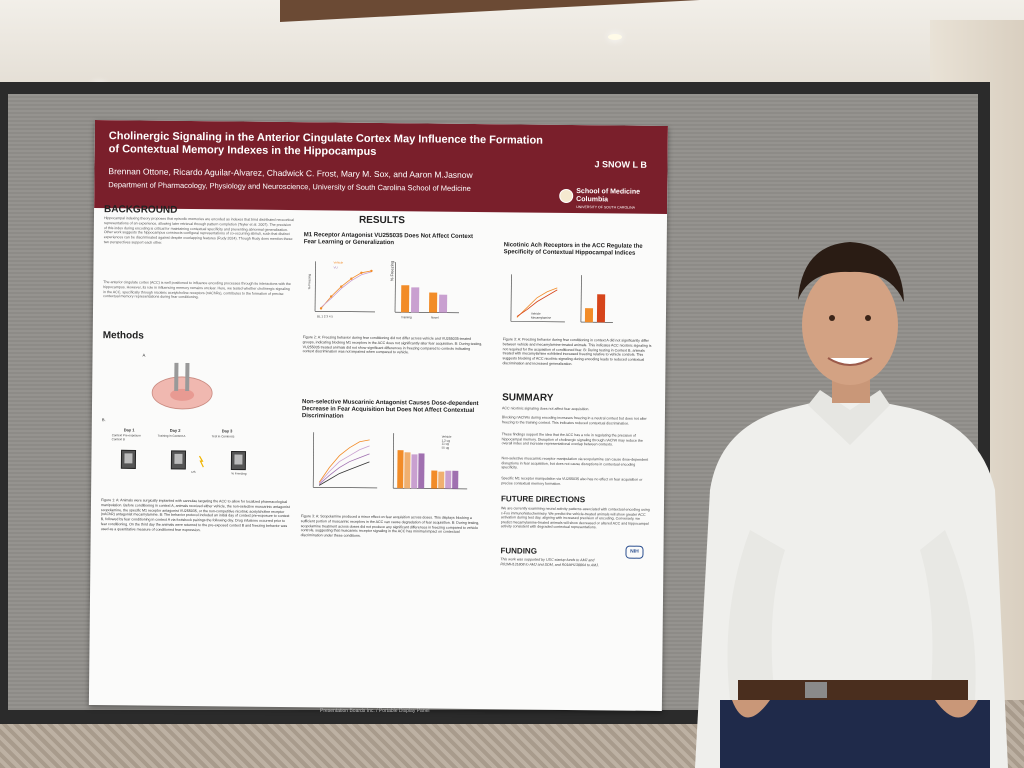  I want to click on results-heading: RESULTS, so click(381, 220).